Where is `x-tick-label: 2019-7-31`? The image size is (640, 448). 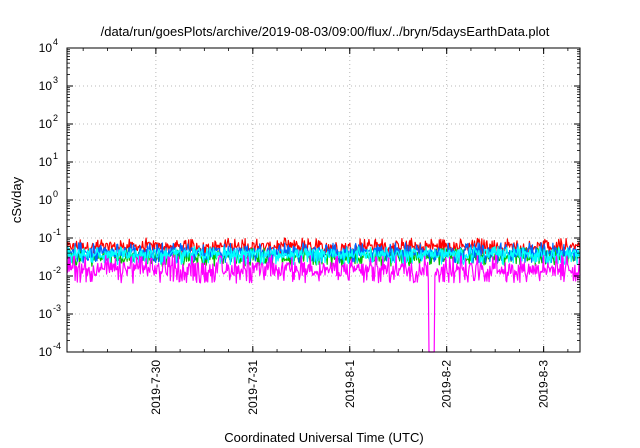 x-tick-label: 2019-7-31 is located at coordinates (253, 387).